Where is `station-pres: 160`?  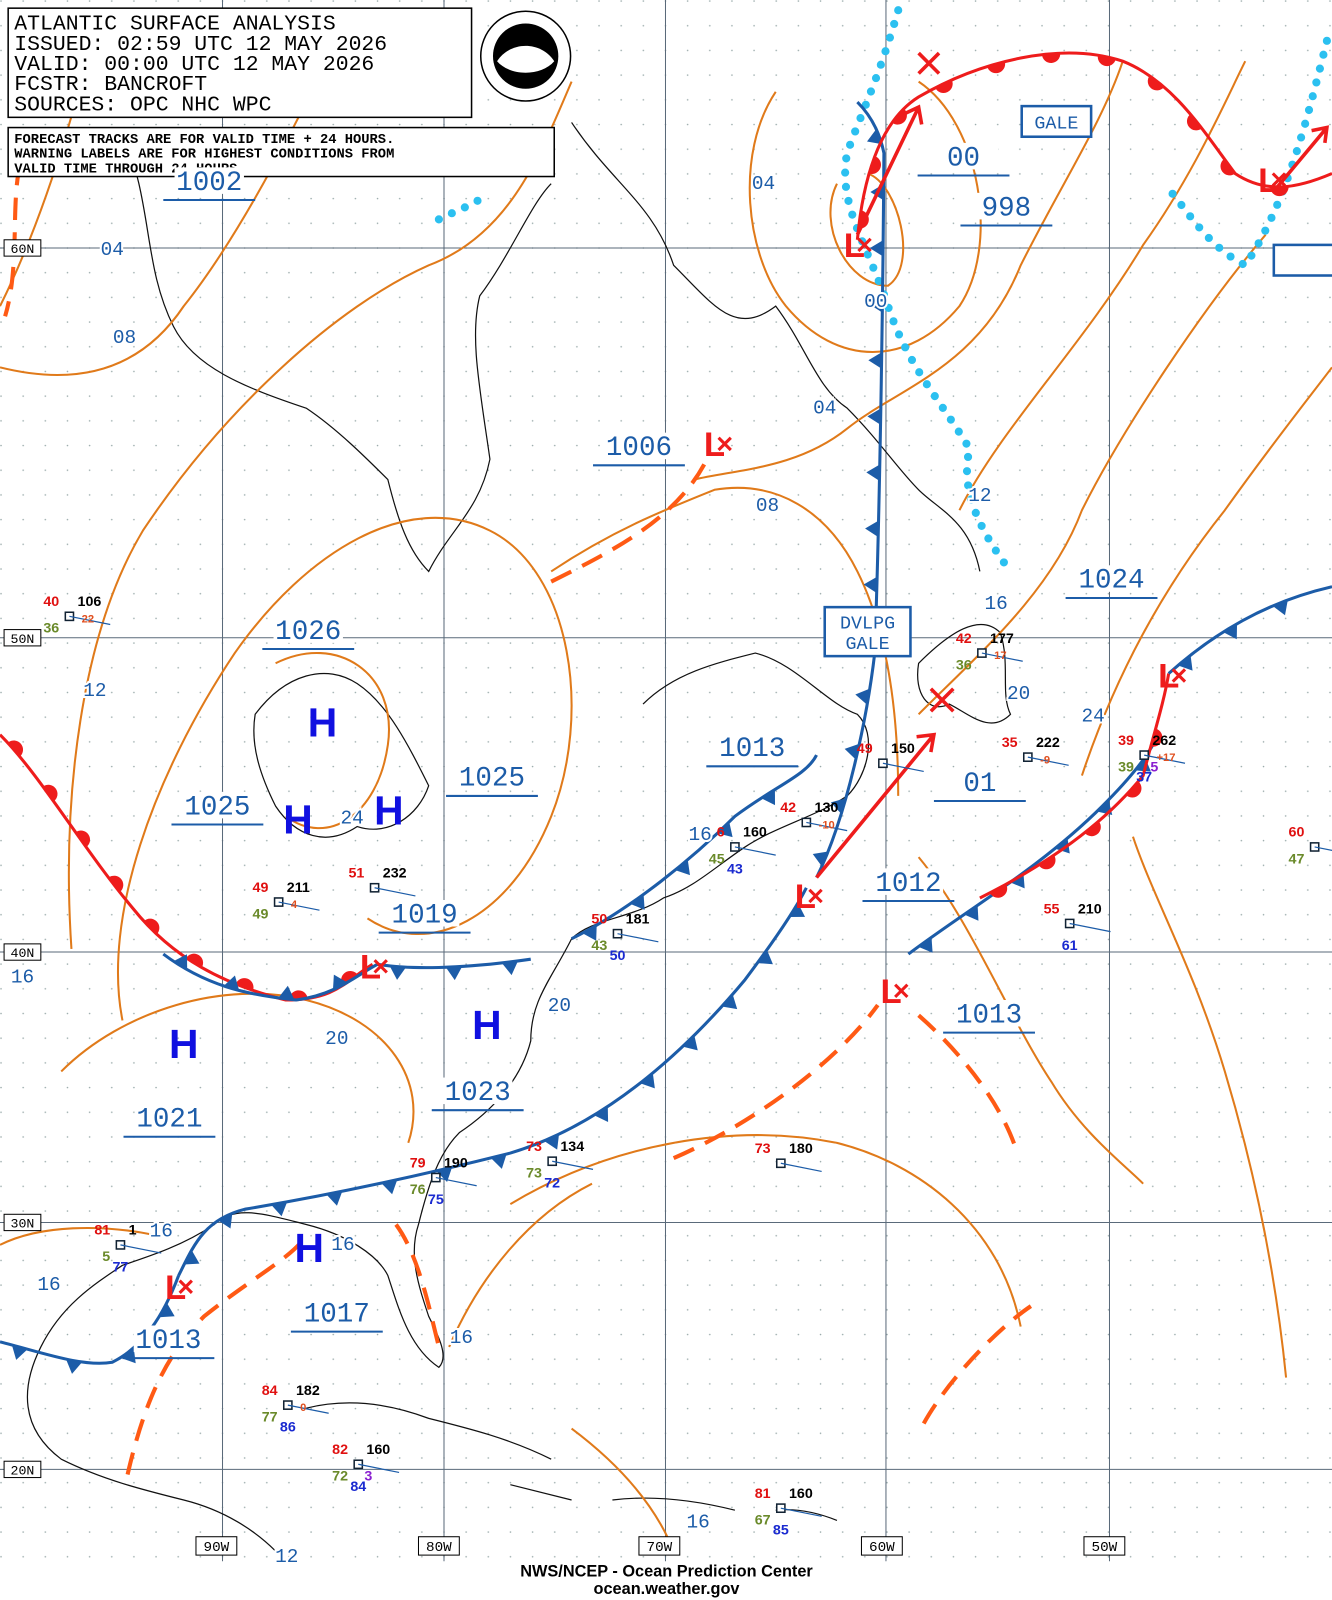
station-pres: 160 is located at coordinates (378, 1450).